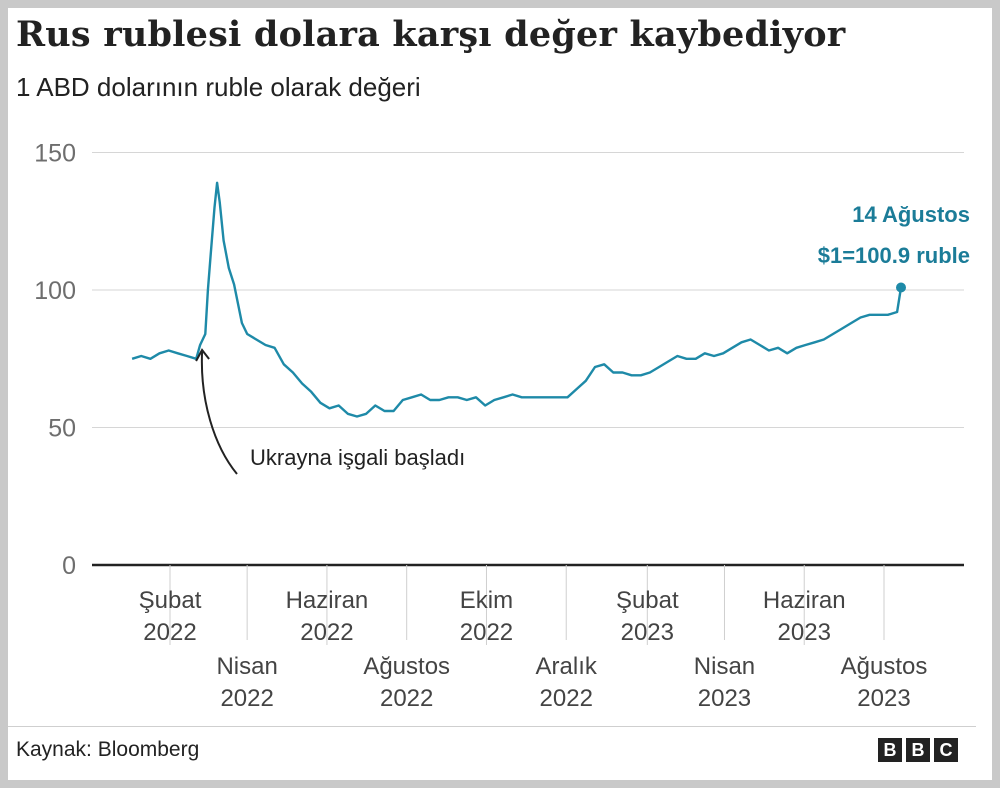  What do you see at coordinates (69, 566) in the screenshot?
I see `y-tick-label: 0` at bounding box center [69, 566].